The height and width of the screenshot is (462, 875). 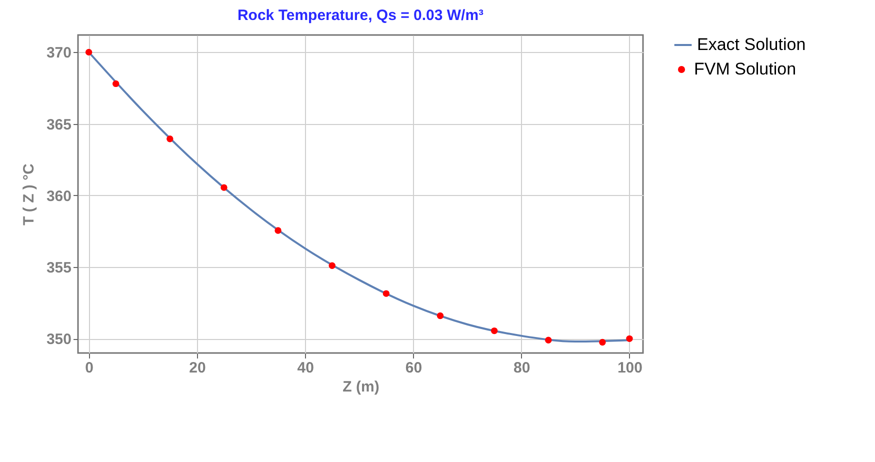 I want to click on legend-label: FVM Solution, so click(x=745, y=69).